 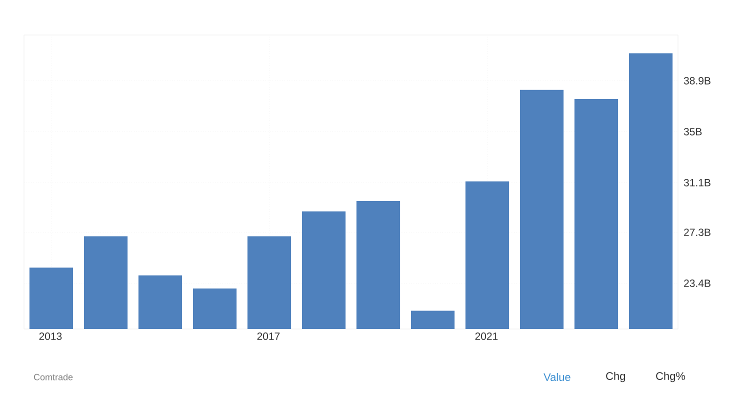 I want to click on text: Comtrade, so click(x=53, y=377).